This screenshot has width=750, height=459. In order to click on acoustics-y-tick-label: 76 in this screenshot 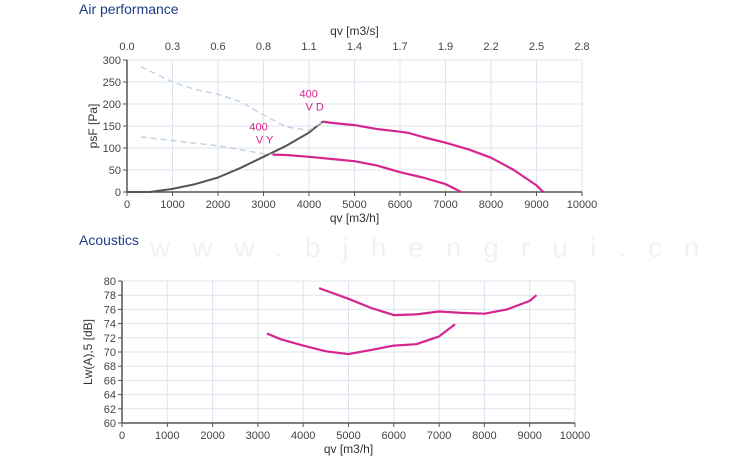, I will do `click(110, 310)`.